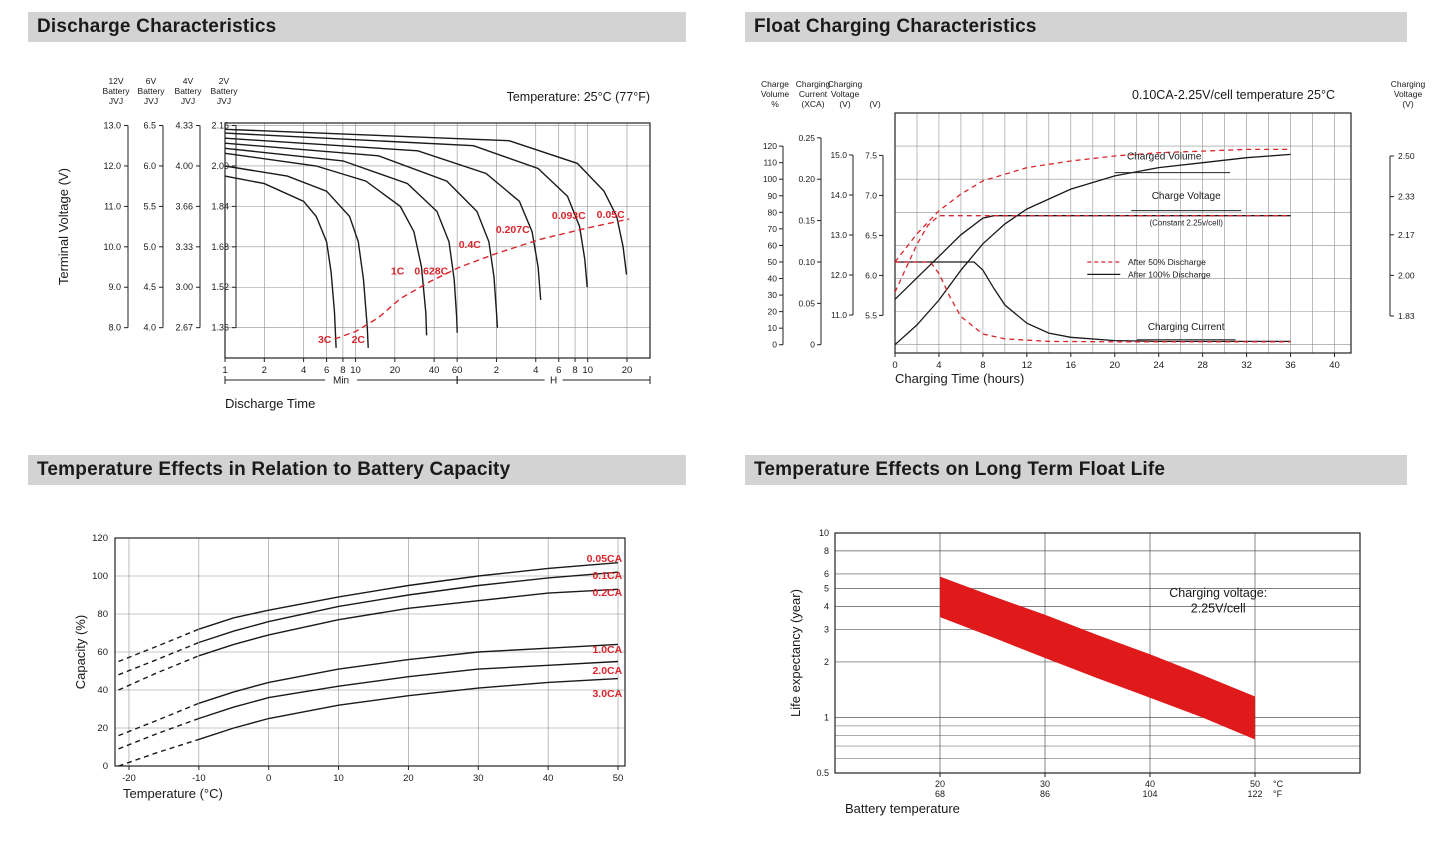  What do you see at coordinates (112, 247) in the screenshot?
I see `svg-text: 10.0` at bounding box center [112, 247].